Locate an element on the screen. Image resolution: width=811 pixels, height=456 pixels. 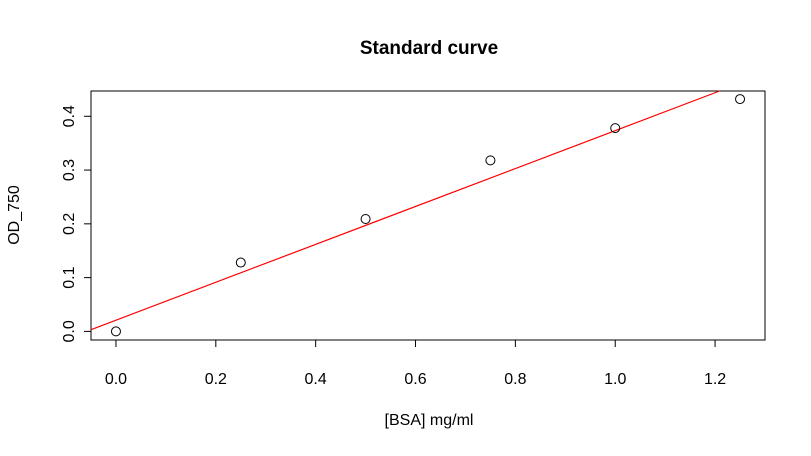
y-tick-label: 0.4 is located at coordinates (69, 116).